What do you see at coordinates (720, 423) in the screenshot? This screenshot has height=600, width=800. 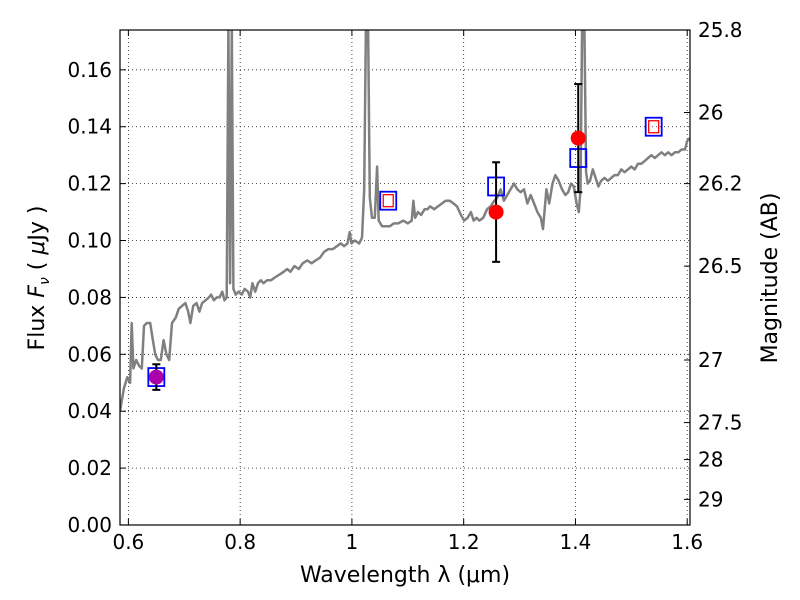 I see `y2-tick-label: 27.5` at bounding box center [720, 423].